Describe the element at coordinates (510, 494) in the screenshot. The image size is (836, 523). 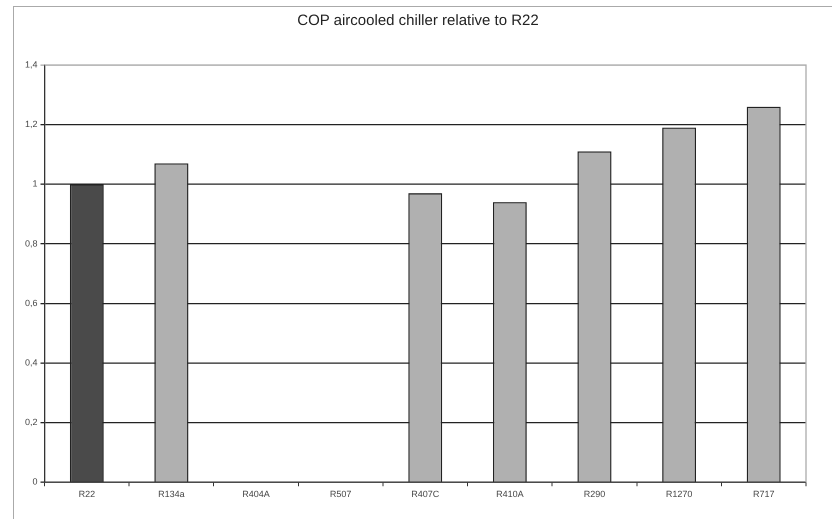
I see `x-tick-label: R410A` at that location.